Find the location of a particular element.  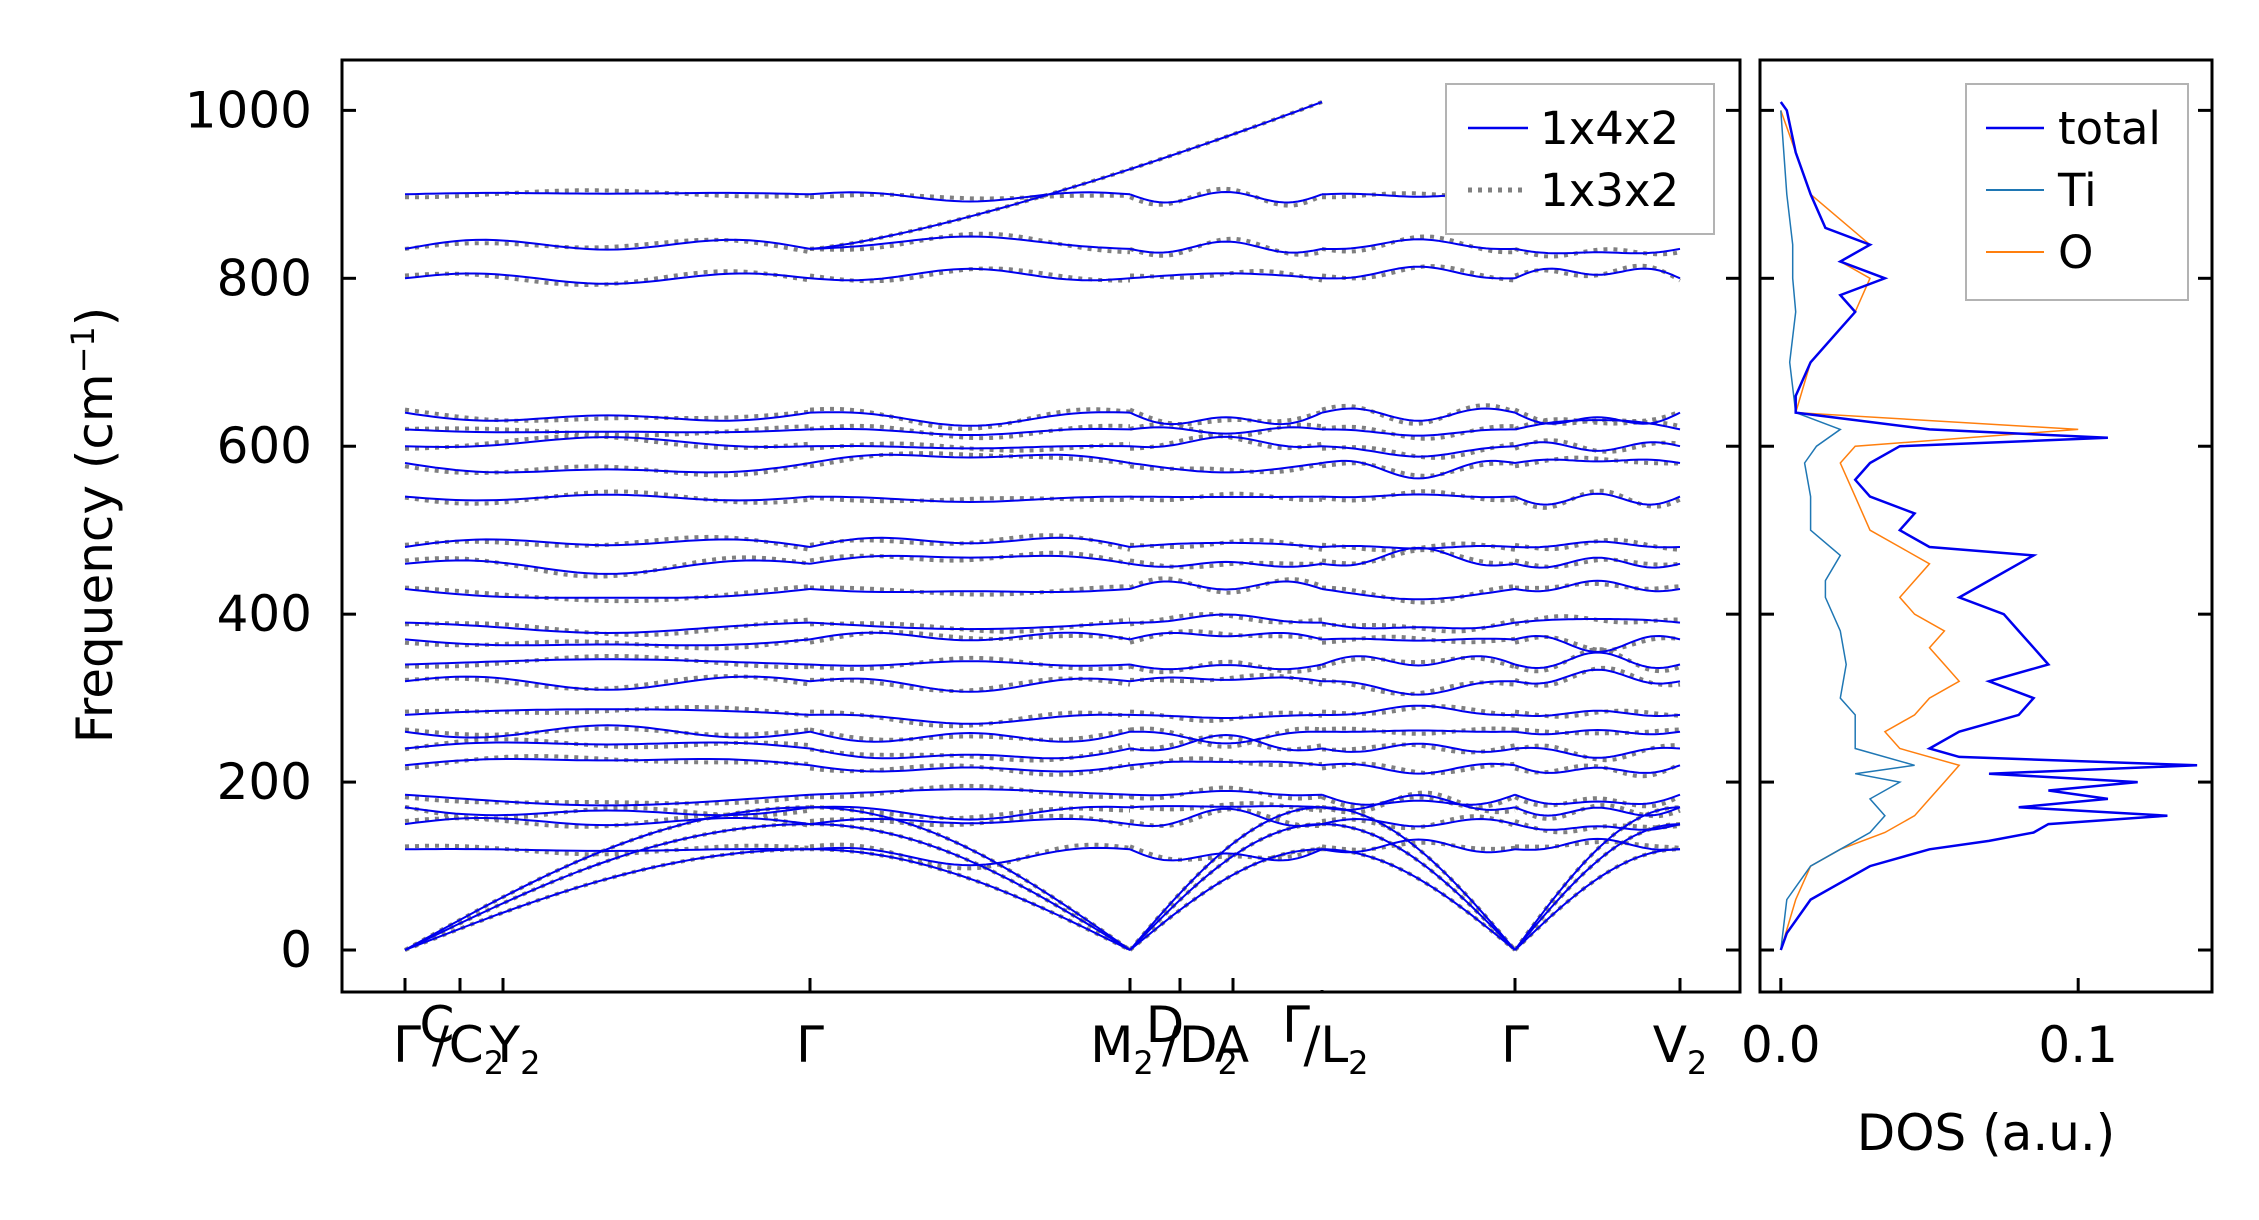

dos-total-line is located at coordinates (1988, 526).